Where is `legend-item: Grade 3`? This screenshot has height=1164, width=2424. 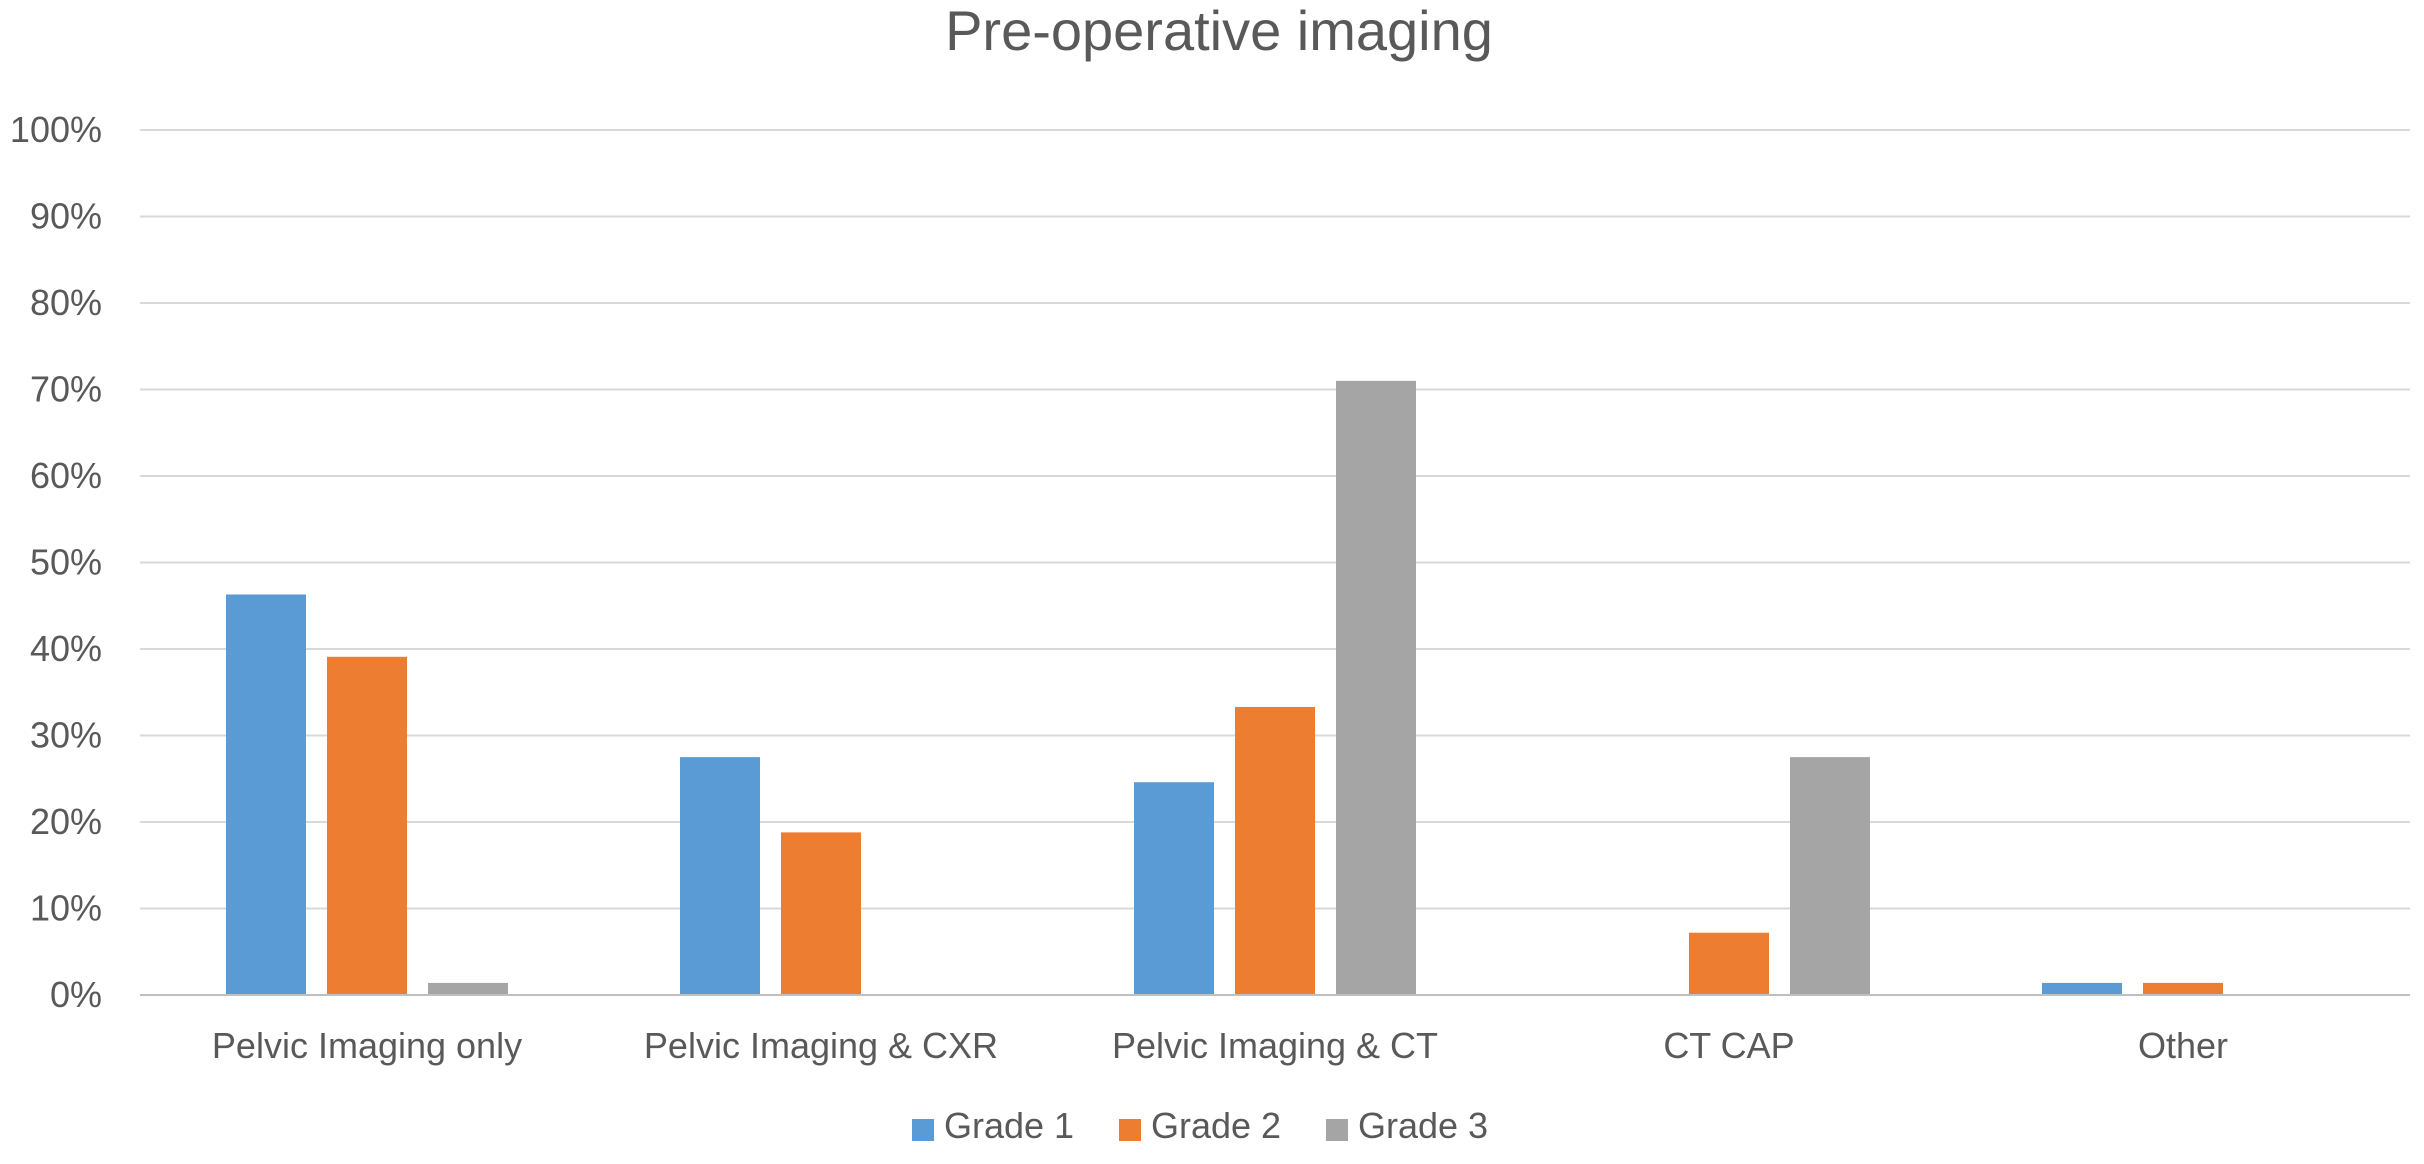
legend-item: Grade 3 is located at coordinates (1407, 1125).